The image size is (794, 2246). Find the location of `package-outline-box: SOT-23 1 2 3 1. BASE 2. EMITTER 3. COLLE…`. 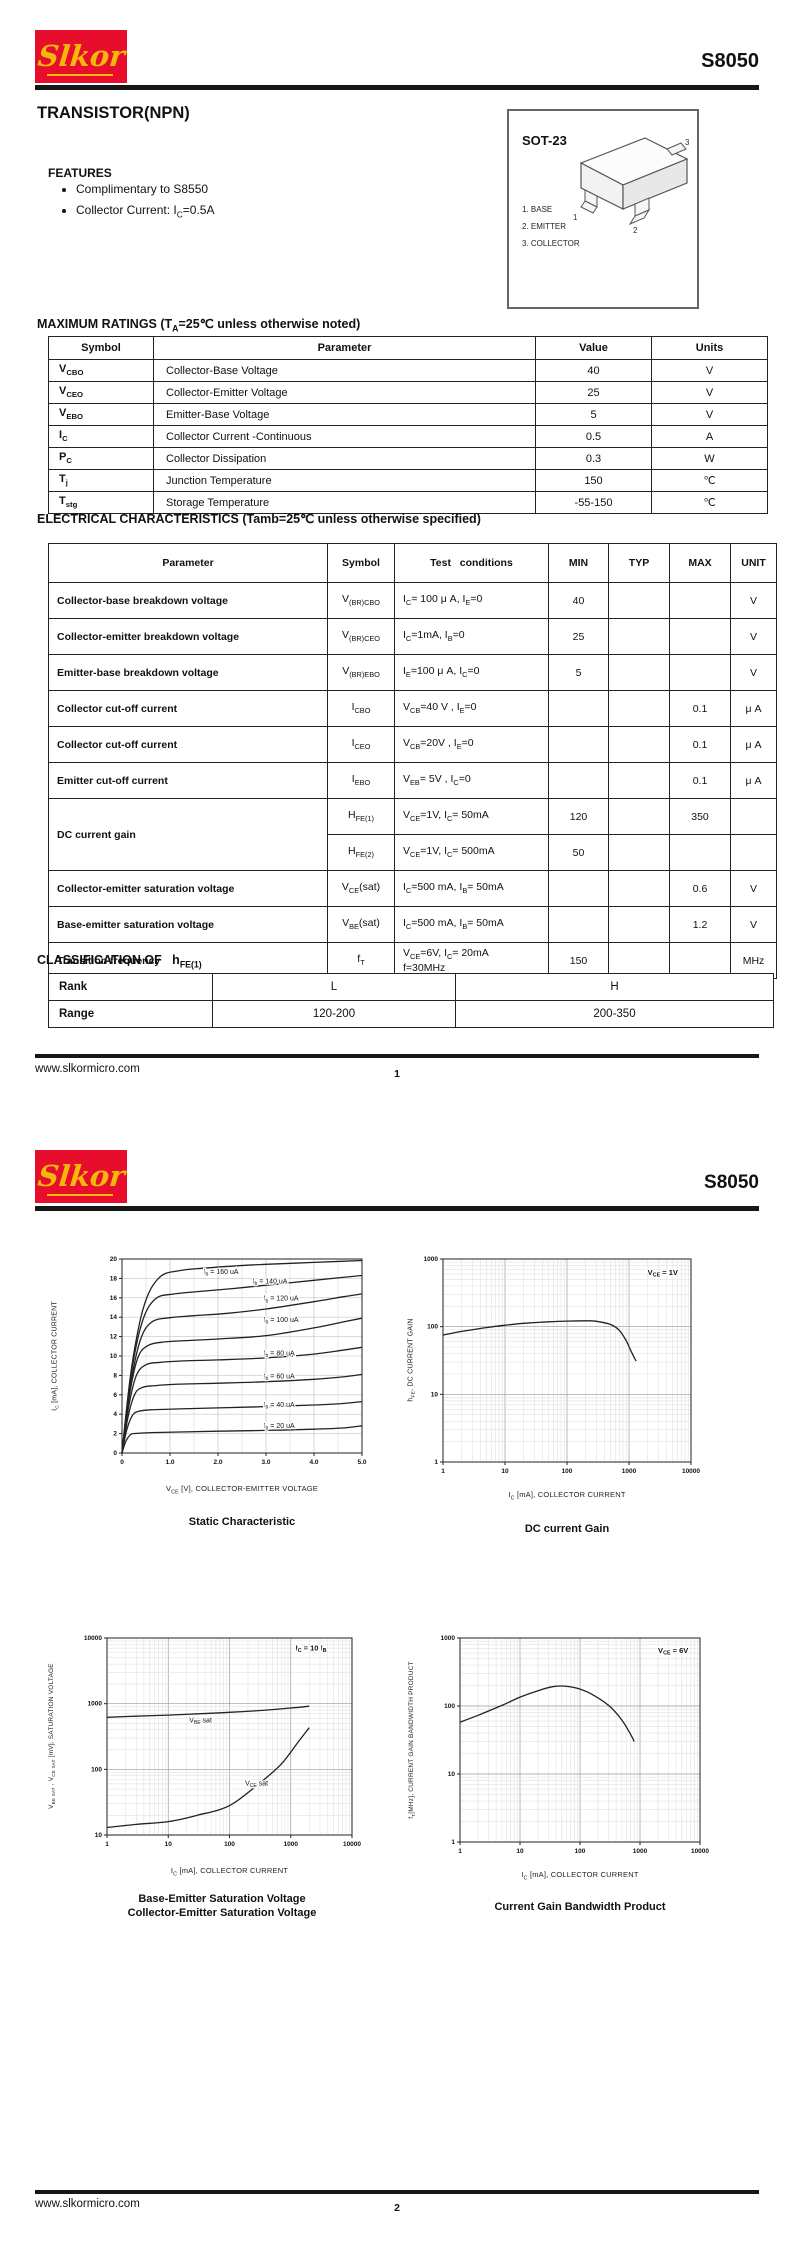

package-outline-box: SOT-23 1 2 3 1. BASE 2. EMITTER 3. COLLE… is located at coordinates (603, 209).